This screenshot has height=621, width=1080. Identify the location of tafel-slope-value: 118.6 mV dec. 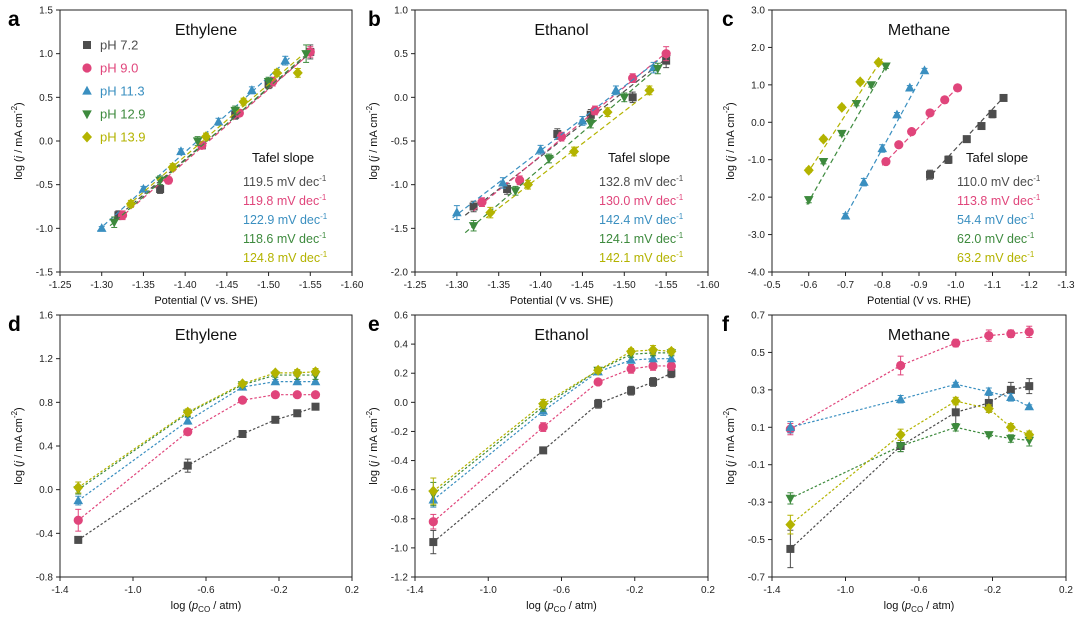
(281, 239).